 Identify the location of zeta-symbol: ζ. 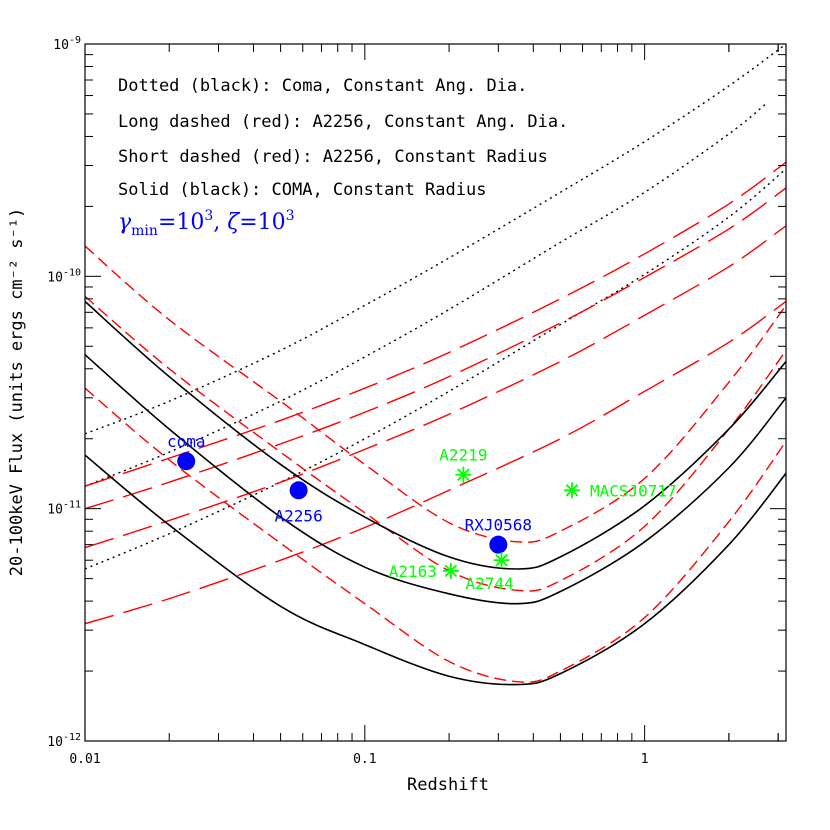
(234, 222).